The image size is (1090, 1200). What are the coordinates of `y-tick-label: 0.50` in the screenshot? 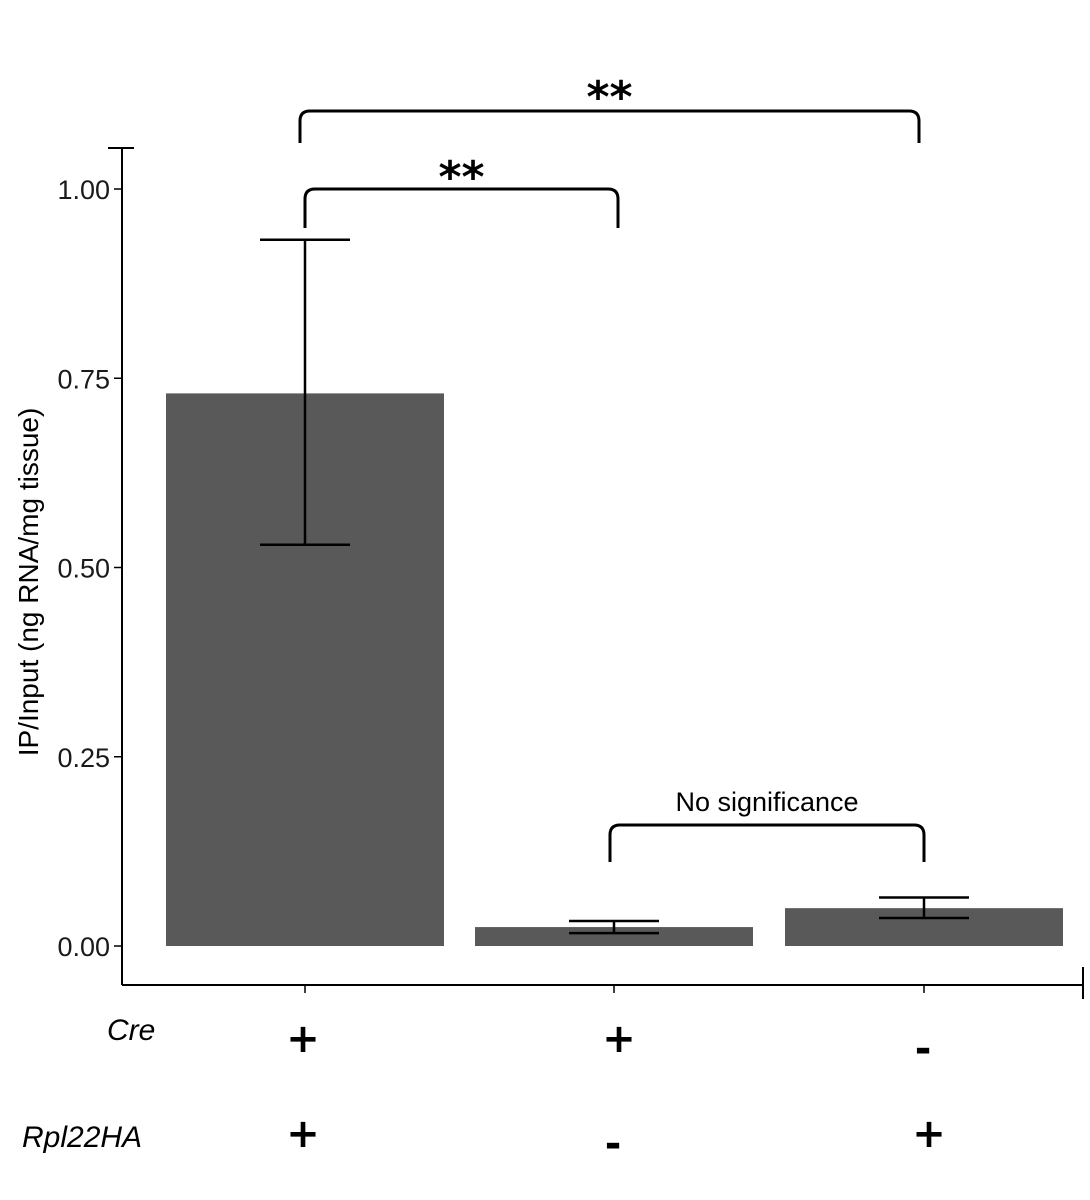 It's located at (83, 569).